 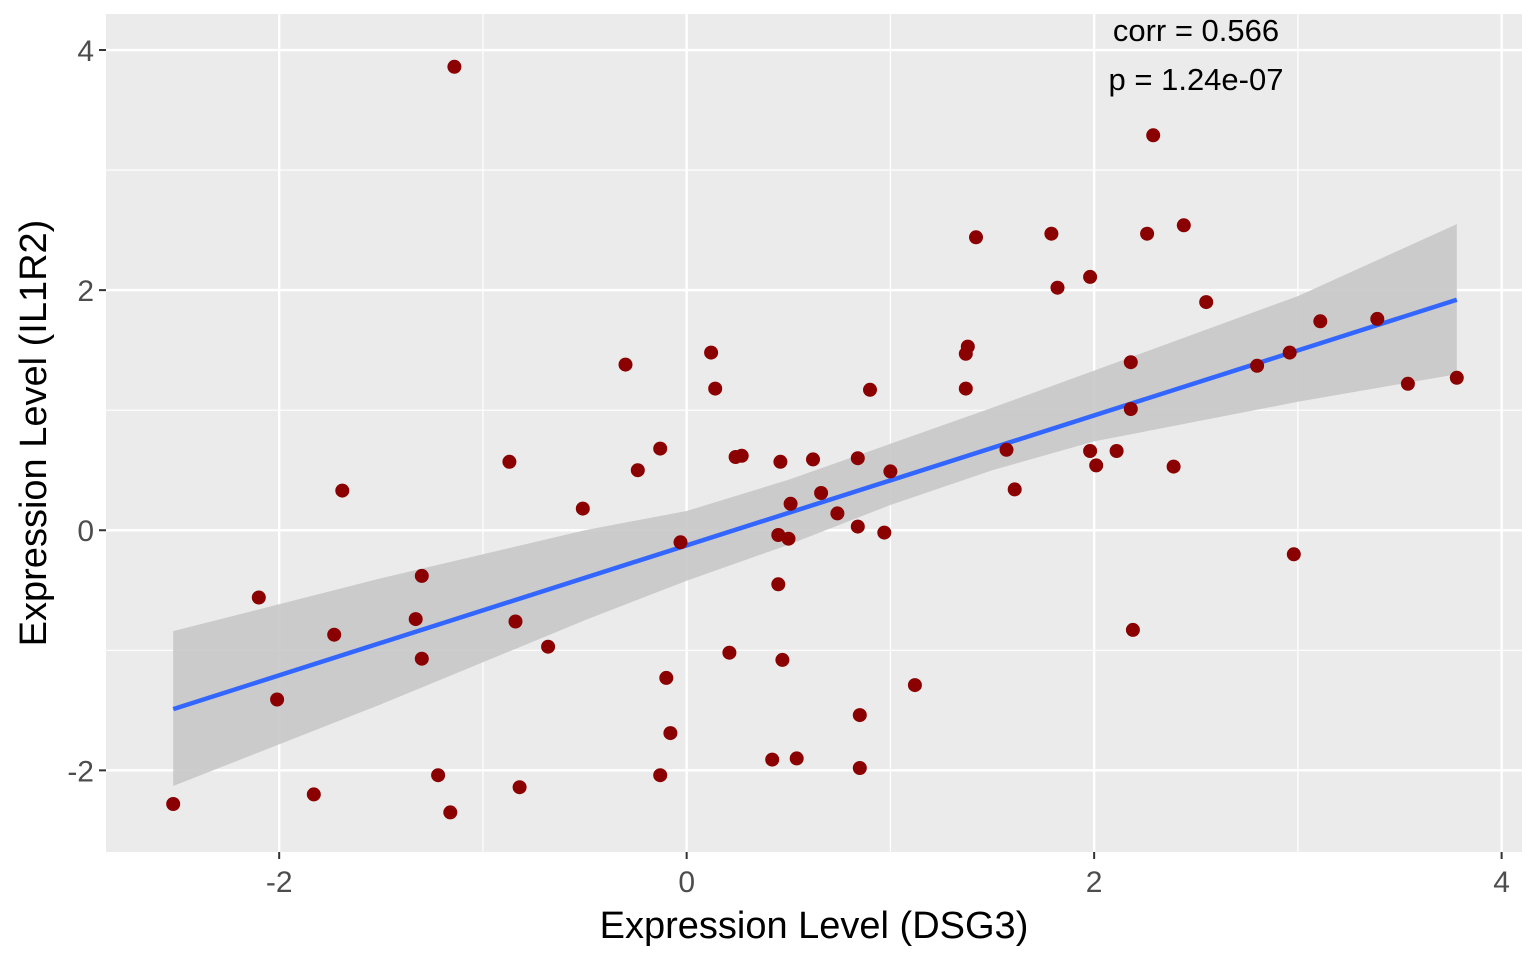 What do you see at coordinates (34, 433) in the screenshot?
I see `y-axis-title: Expression Level (IL1R2)` at bounding box center [34, 433].